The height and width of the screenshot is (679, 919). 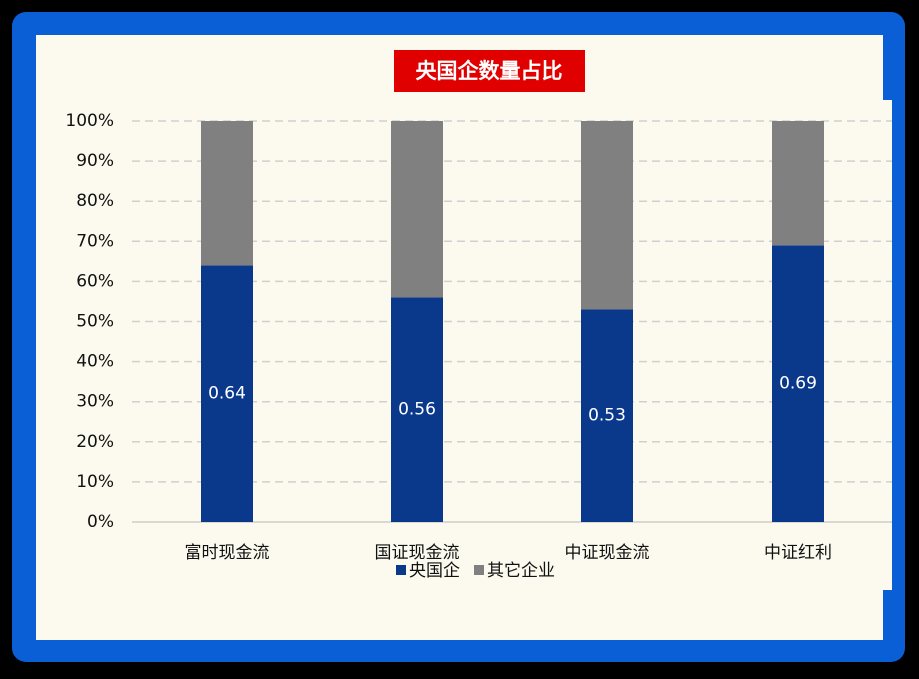 I want to click on x-tick-label: 国证现金流, so click(x=417, y=553).